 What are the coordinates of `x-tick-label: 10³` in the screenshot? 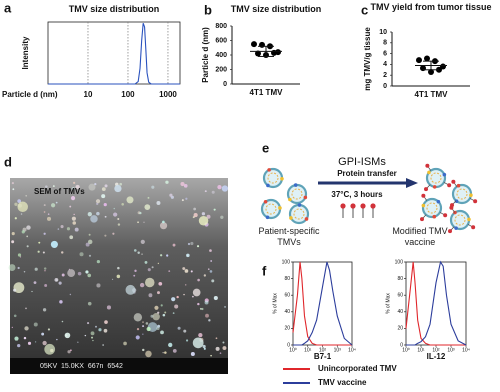 It's located at (451, 350).